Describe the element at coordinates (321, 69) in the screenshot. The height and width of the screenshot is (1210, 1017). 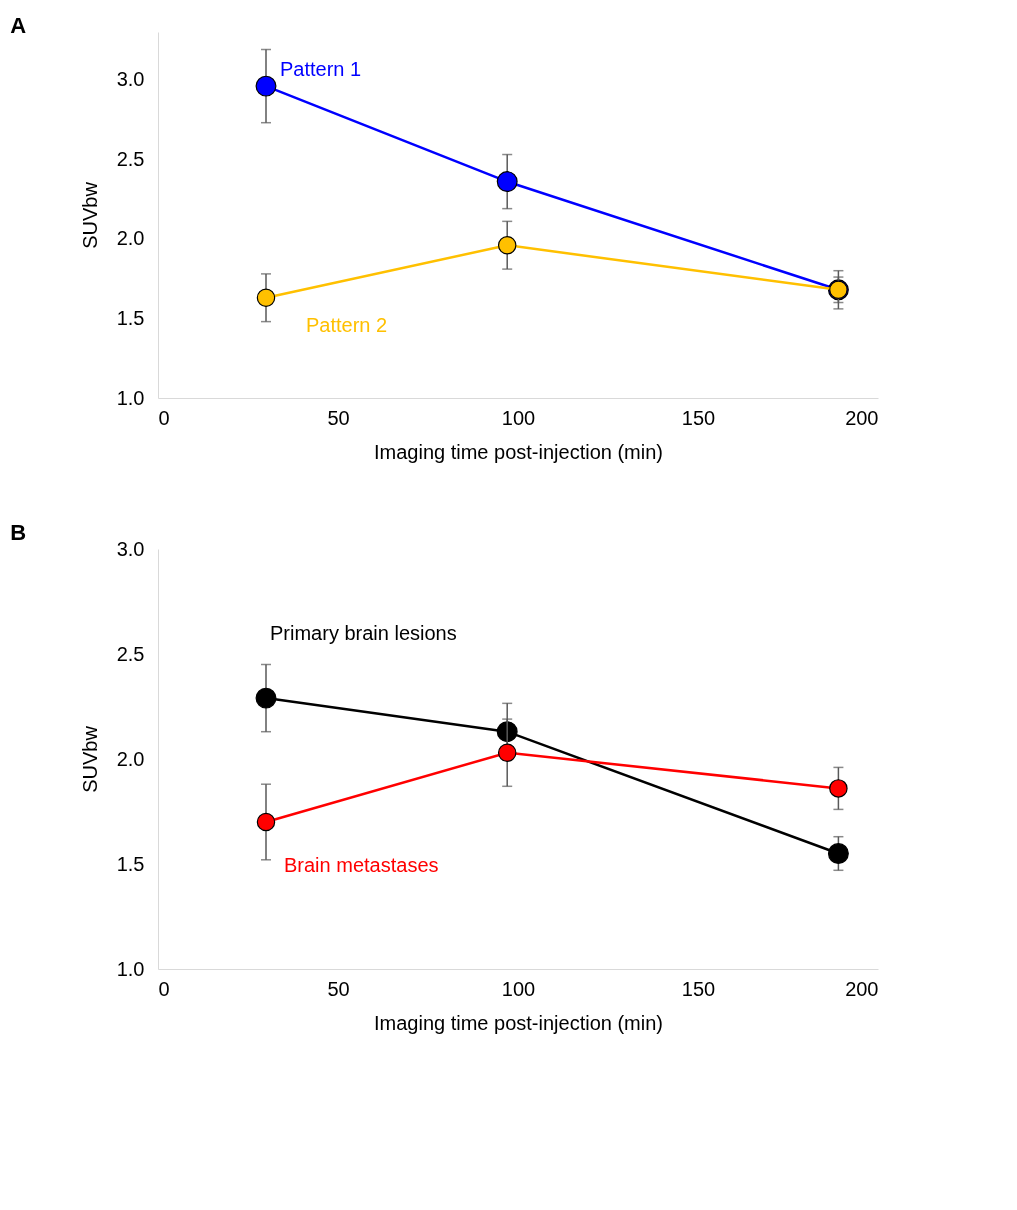
I see `series-label: Pattern 1` at that location.